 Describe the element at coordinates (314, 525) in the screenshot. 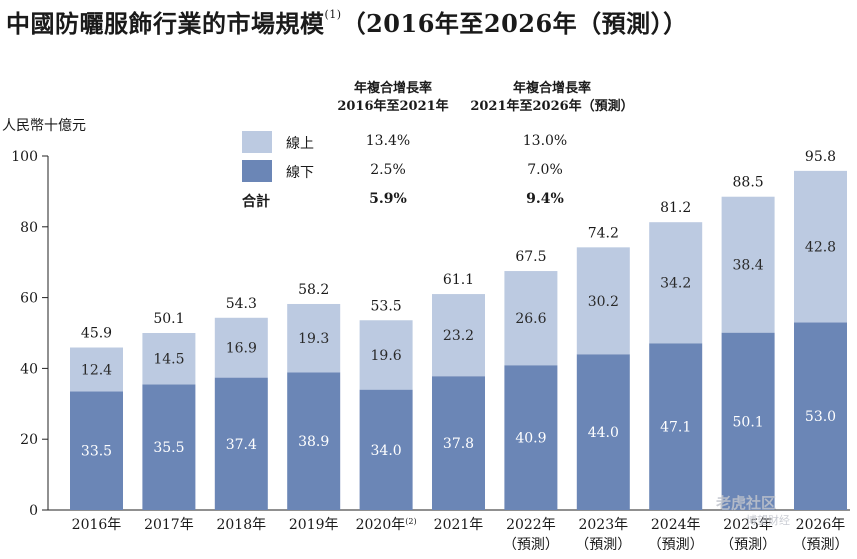

I see `x-tick-label: 2019年` at that location.